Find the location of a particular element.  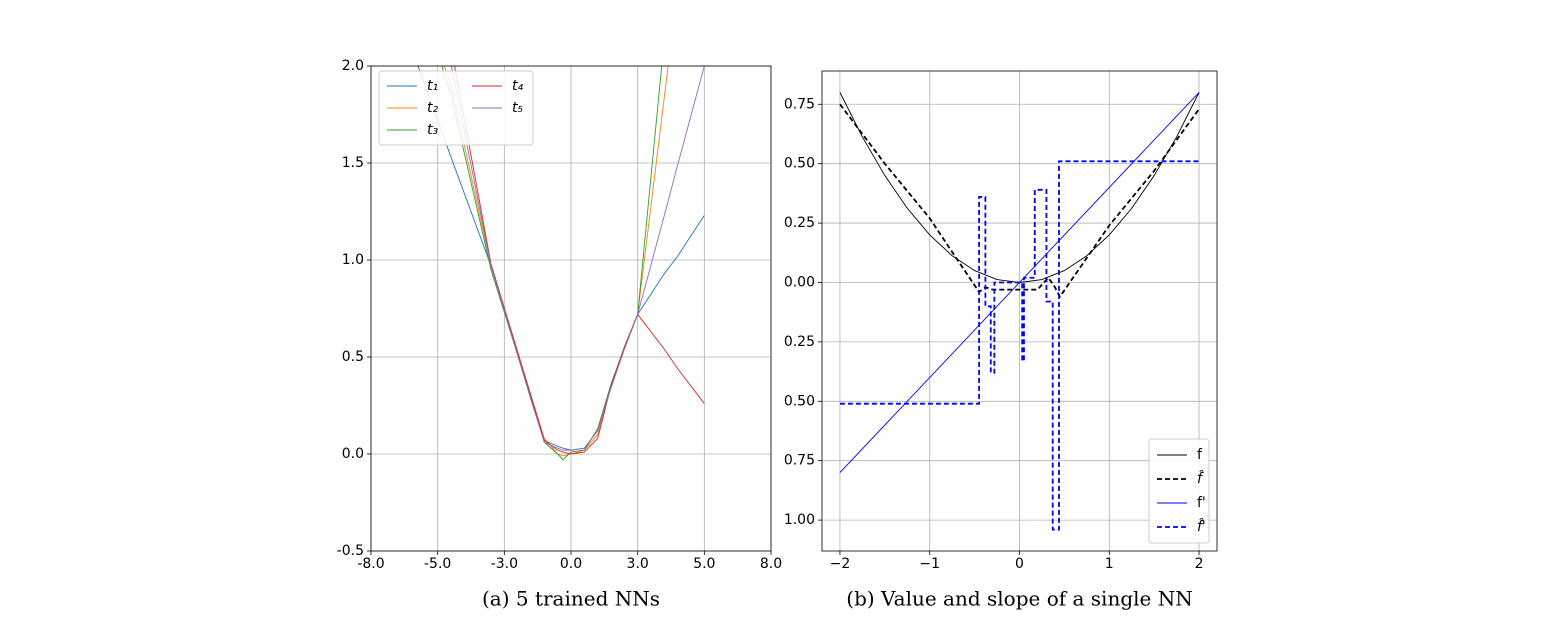

legend-label: t₅ is located at coordinates (517, 108).